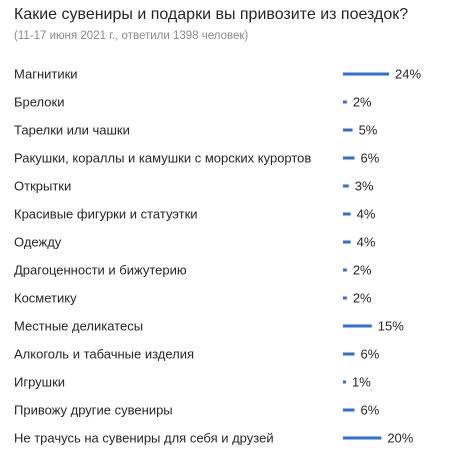 The image size is (452, 459). Describe the element at coordinates (93, 410) in the screenshot. I see `category-label: Привожу другие сувениры` at that location.